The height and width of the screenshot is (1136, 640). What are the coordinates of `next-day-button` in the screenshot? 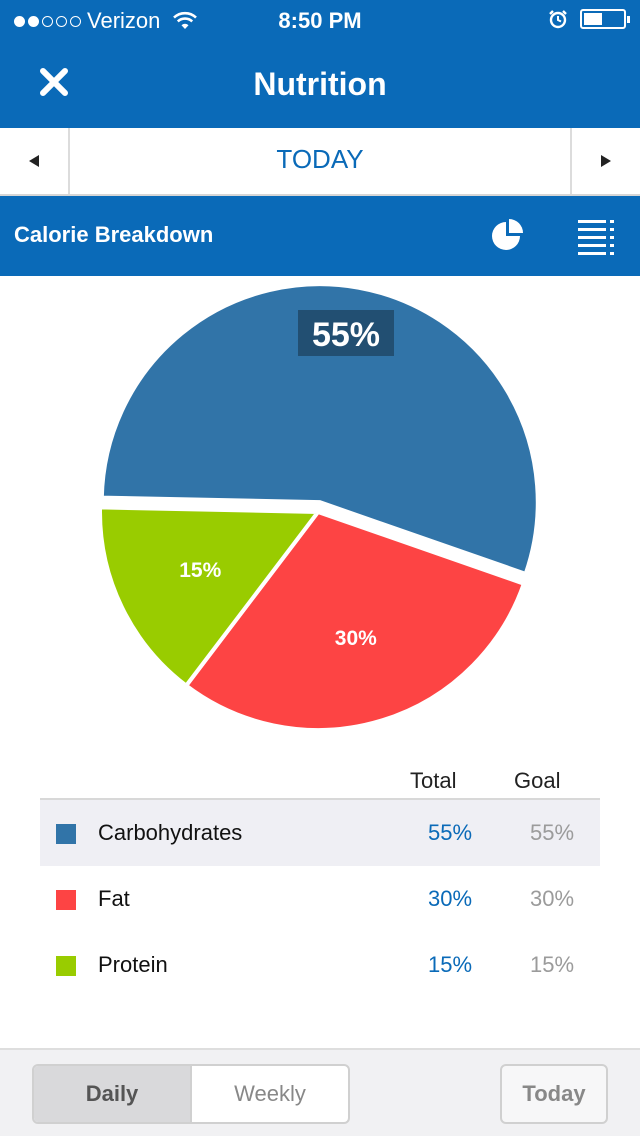 It's located at (605, 161).